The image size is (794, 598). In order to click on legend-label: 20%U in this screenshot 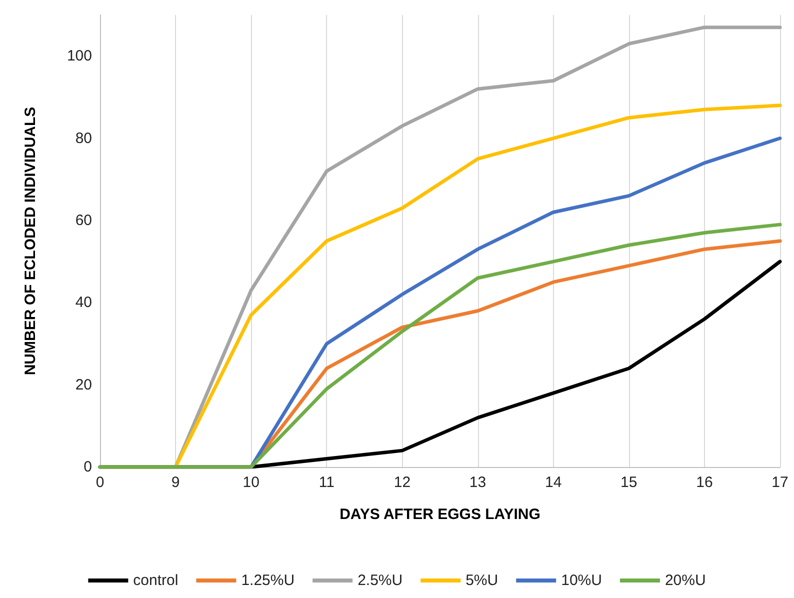, I will do `click(685, 580)`.